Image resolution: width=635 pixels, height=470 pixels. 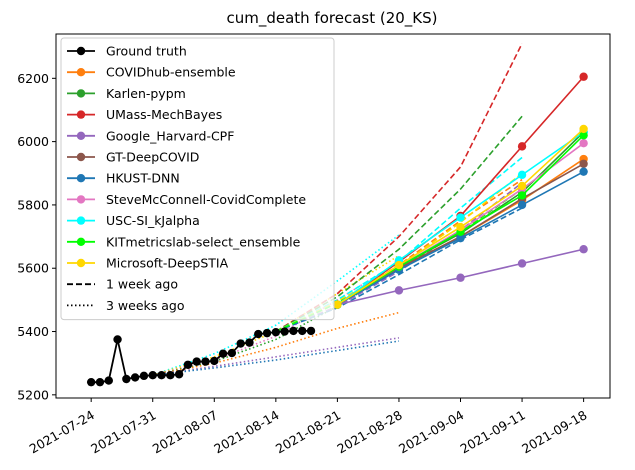 What do you see at coordinates (123, 431) in the screenshot?
I see `x-tick-label: 2021-07-31` at bounding box center [123, 431].